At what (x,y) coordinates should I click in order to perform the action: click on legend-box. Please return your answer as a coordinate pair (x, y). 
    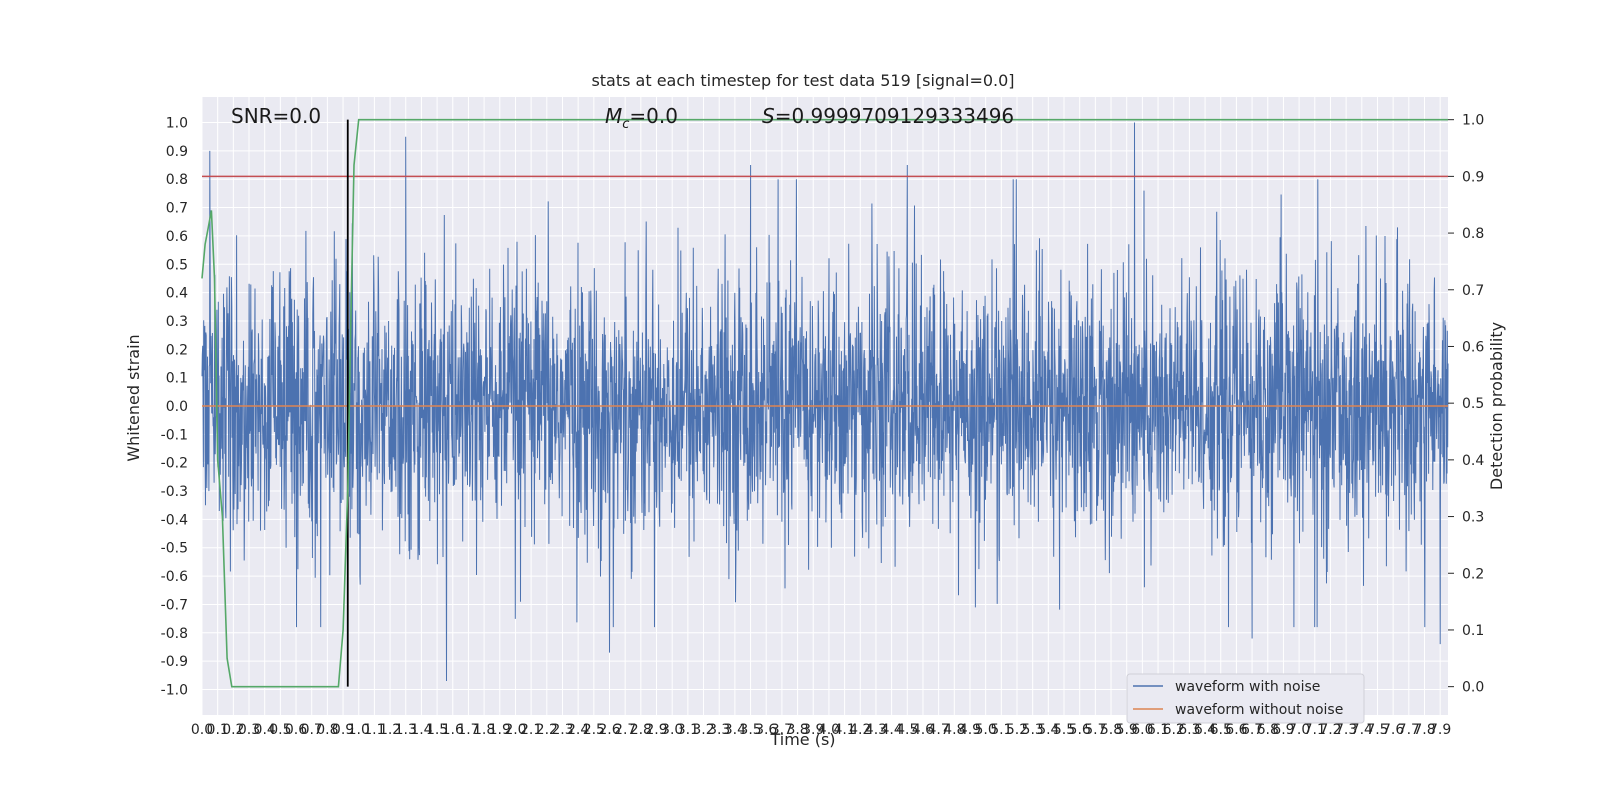
    Looking at the image, I should click on (1245, 698).